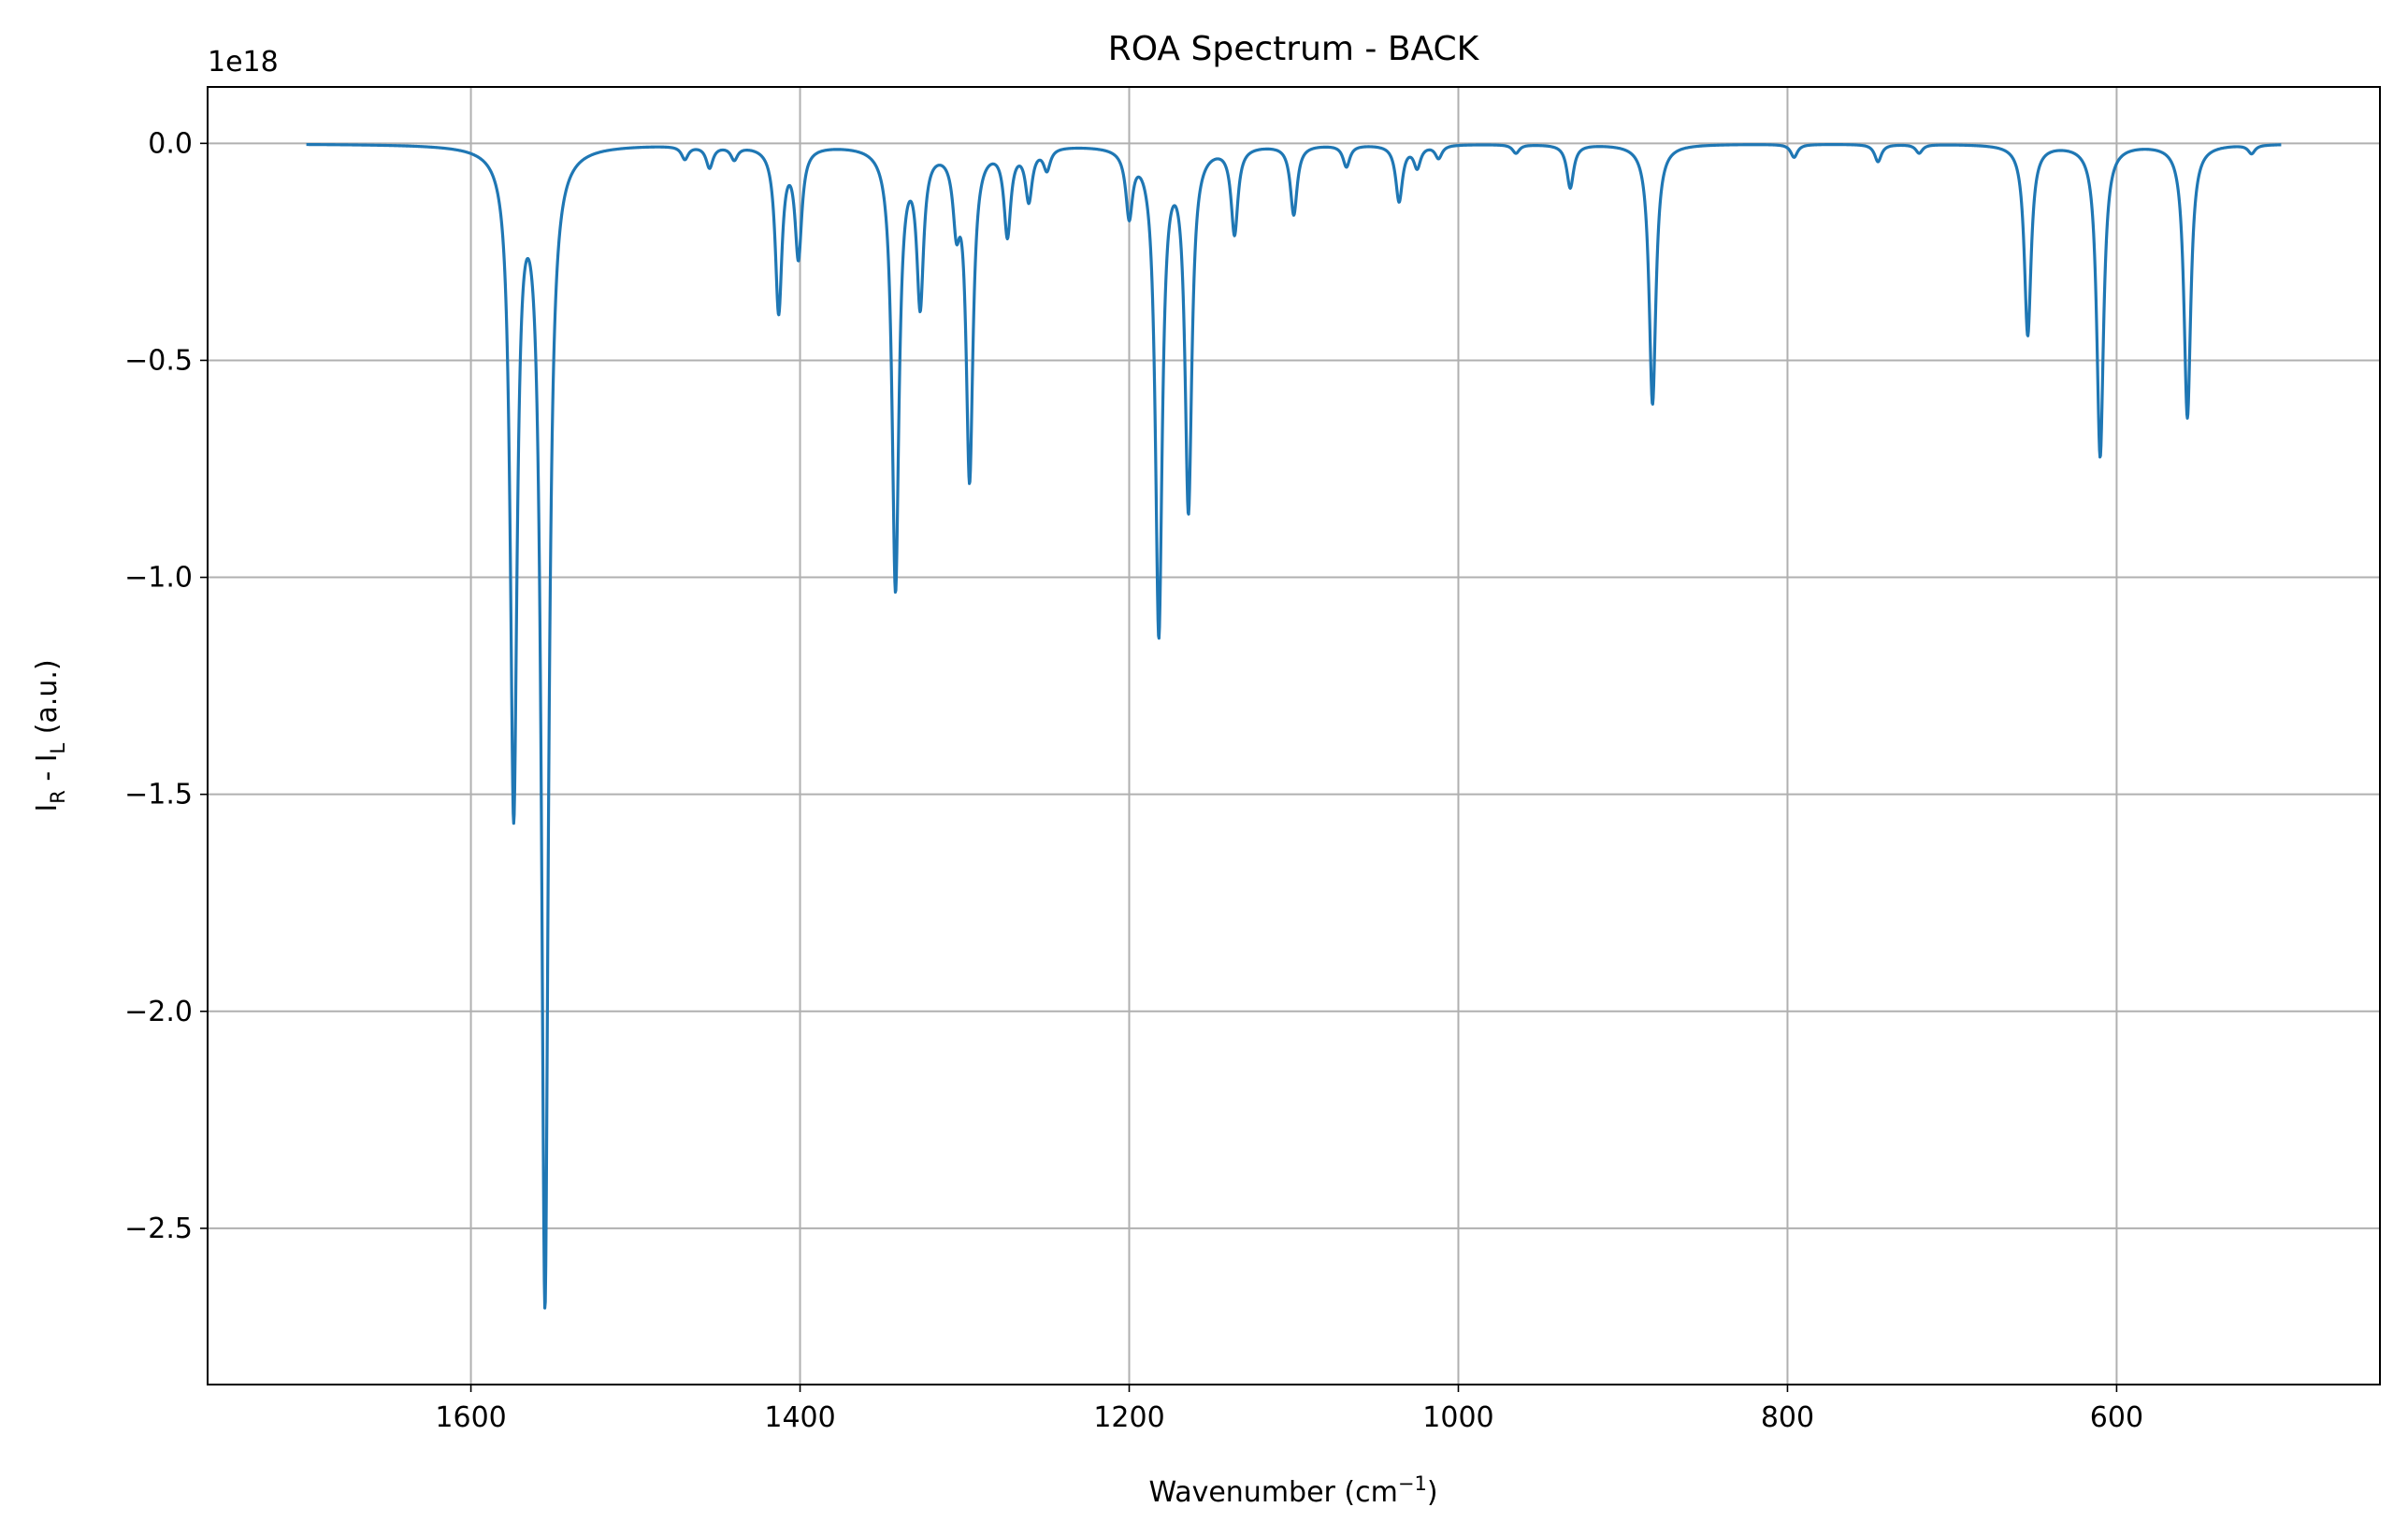 The width and height of the screenshot is (2408, 1536). What do you see at coordinates (47, 772) in the screenshot?
I see `y-axis-label-mid: - I` at bounding box center [47, 772].